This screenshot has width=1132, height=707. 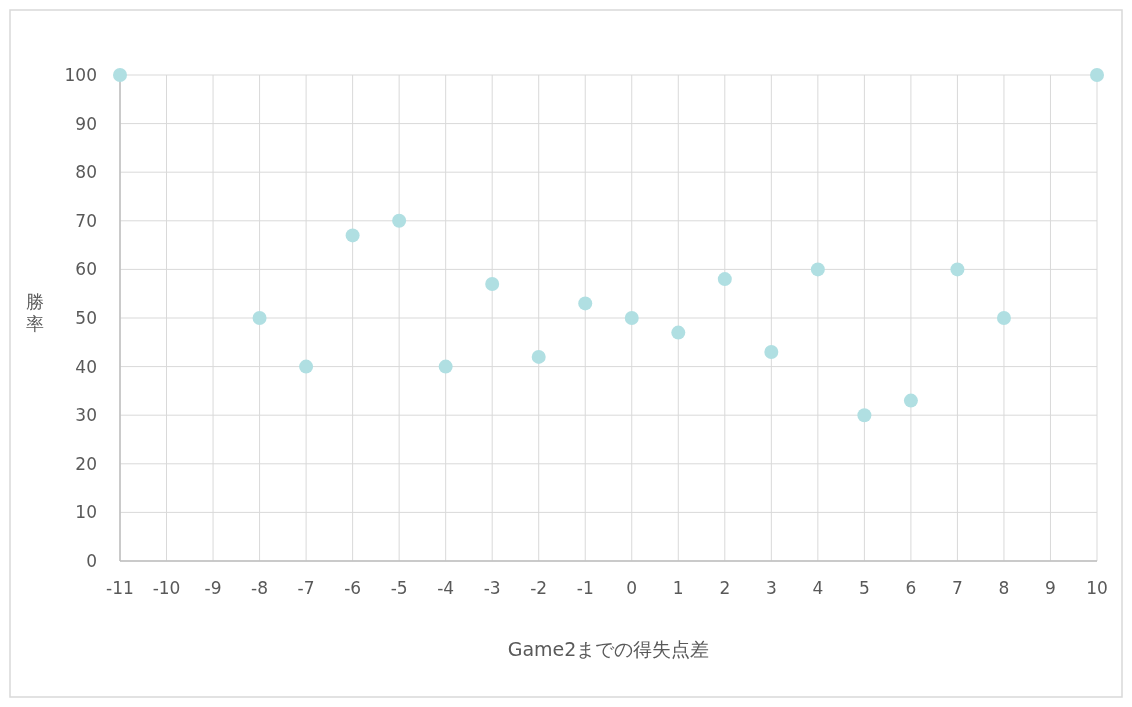 What do you see at coordinates (120, 588) in the screenshot?
I see `x-tick-label: -11` at bounding box center [120, 588].